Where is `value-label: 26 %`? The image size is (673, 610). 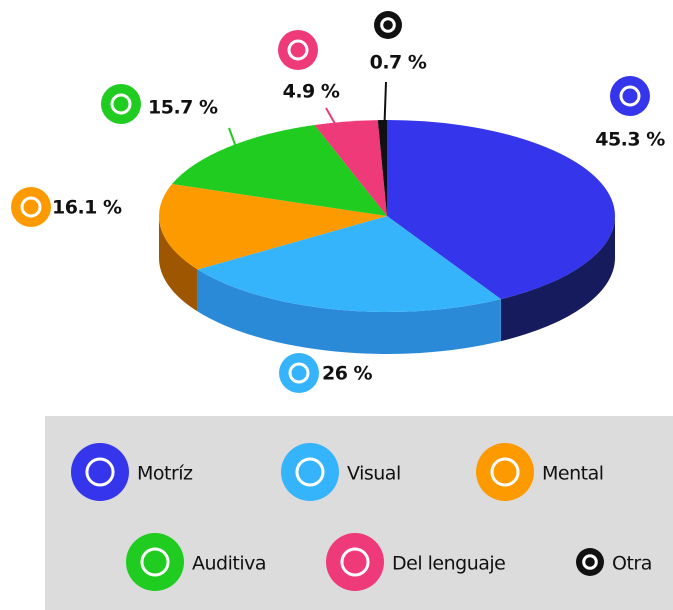
value-label: 26 % is located at coordinates (347, 374).